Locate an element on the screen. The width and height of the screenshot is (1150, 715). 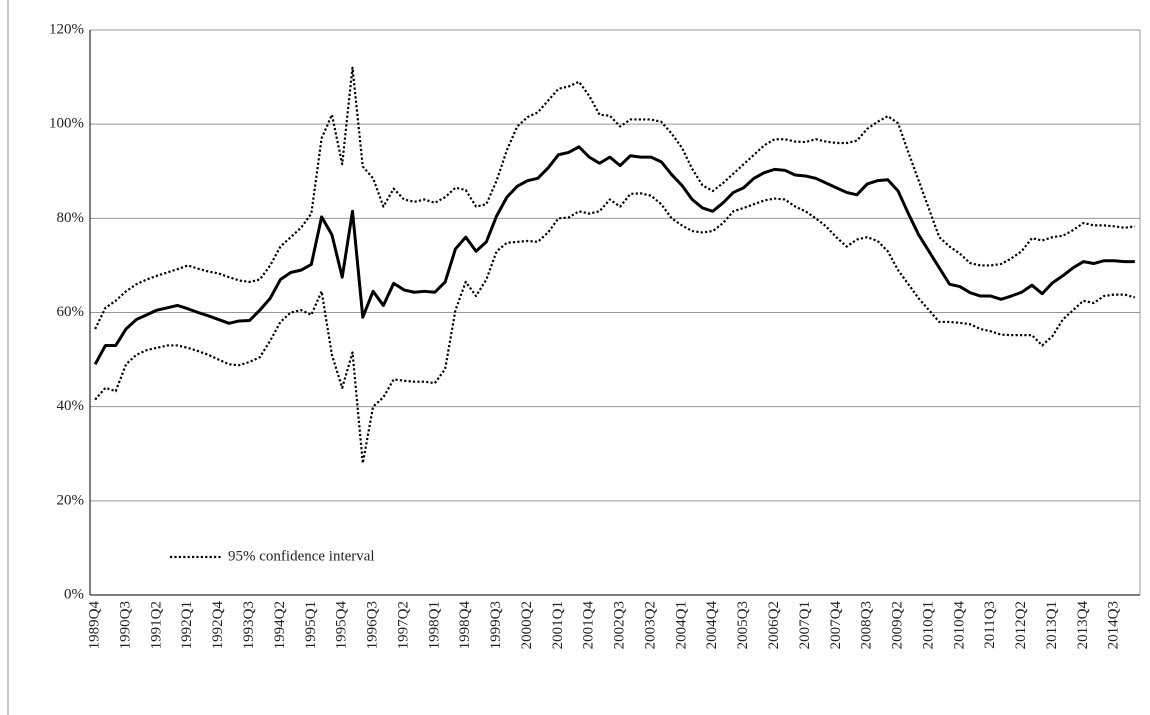
x-tick-label: 2008Q3 is located at coordinates (867, 625).